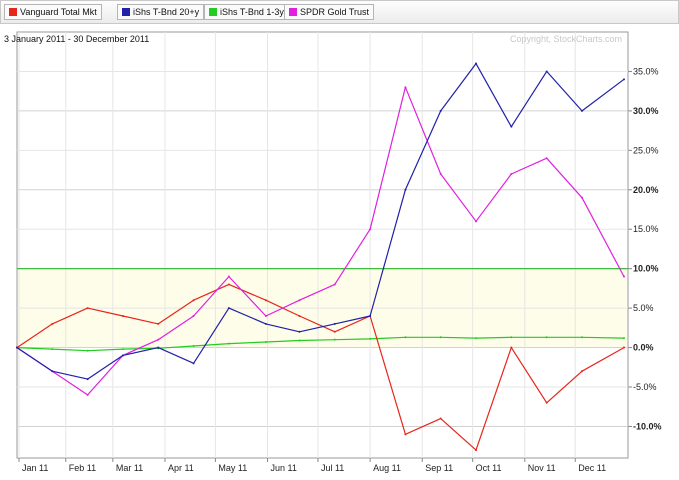  I want to click on legend-label-vanguard: Vanguard Total Mkt, so click(58, 12).